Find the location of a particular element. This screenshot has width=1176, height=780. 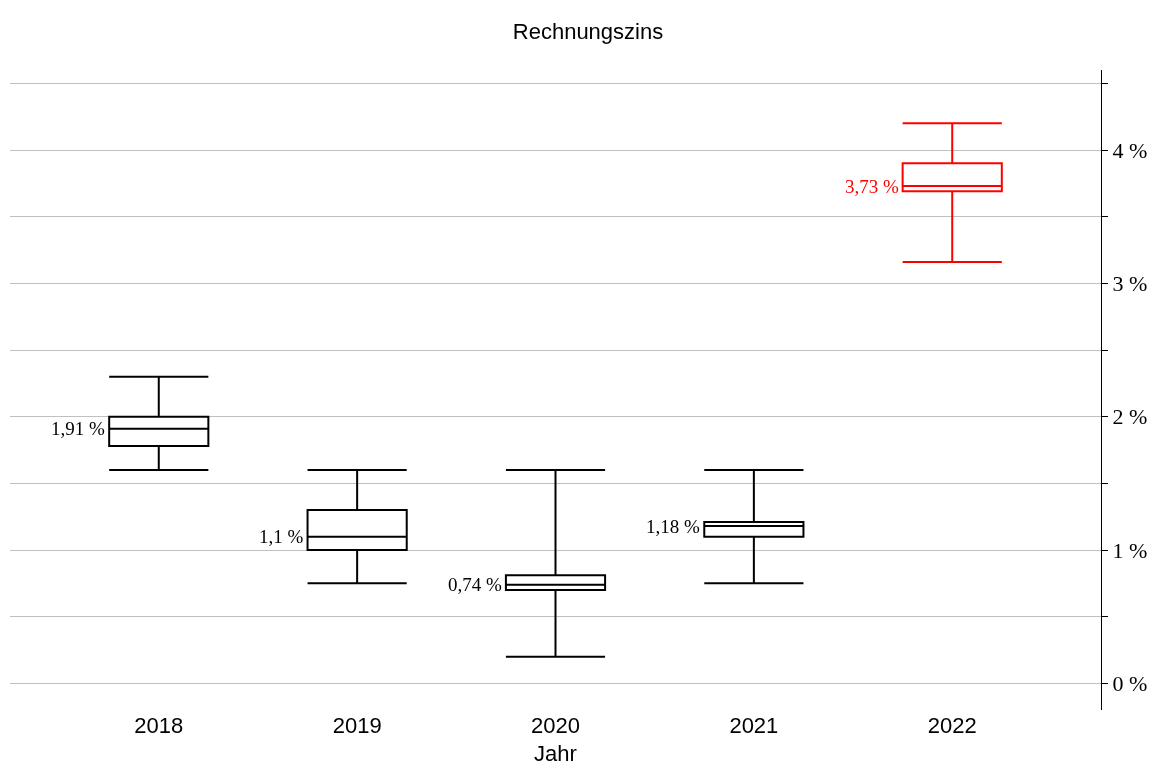

chart-title: Rechnungszins is located at coordinates (588, 31).